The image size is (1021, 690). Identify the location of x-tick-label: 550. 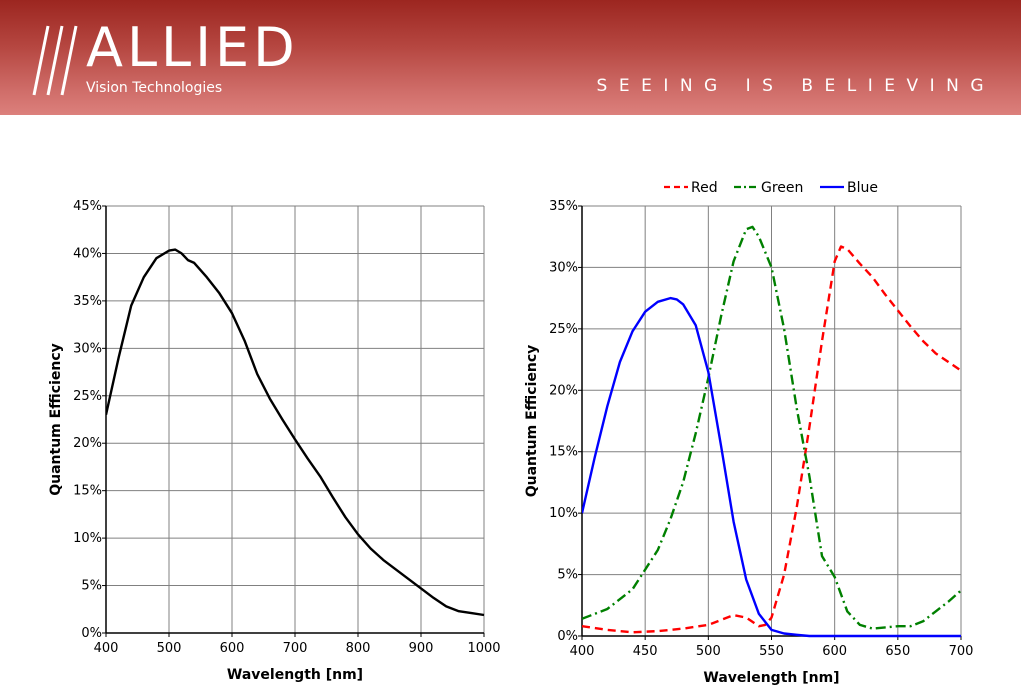
(771, 651).